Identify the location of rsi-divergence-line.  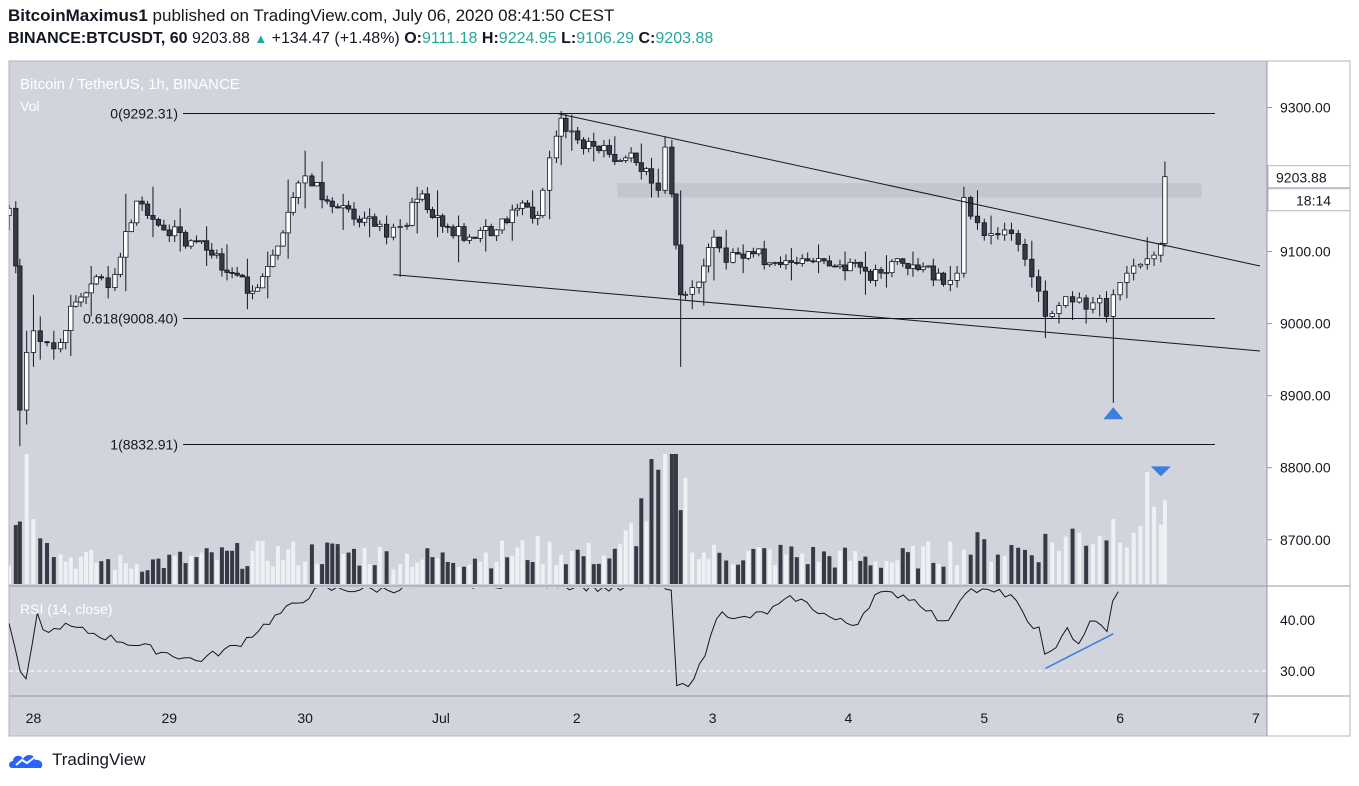
(1079, 651).